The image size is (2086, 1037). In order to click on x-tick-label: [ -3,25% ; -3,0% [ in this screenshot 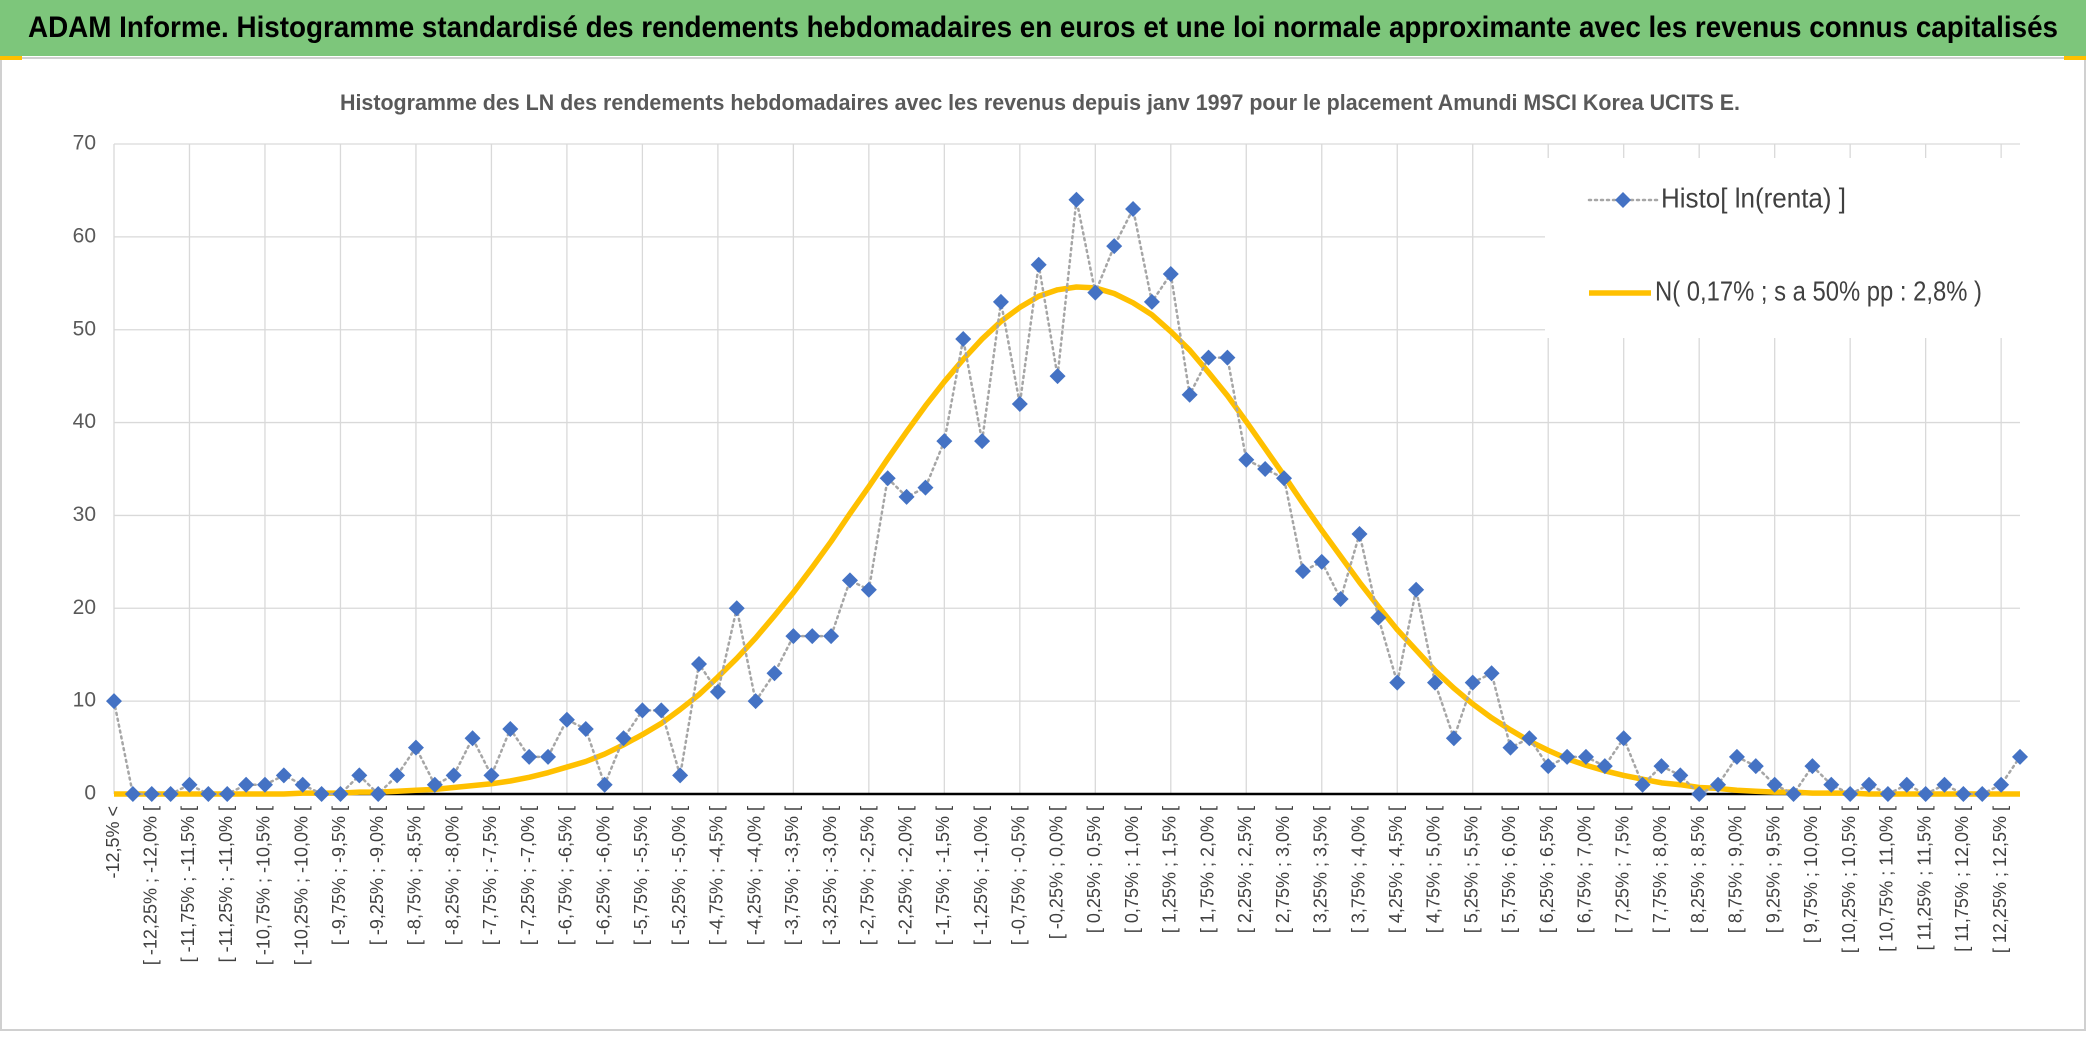, I will do `click(830, 875)`.